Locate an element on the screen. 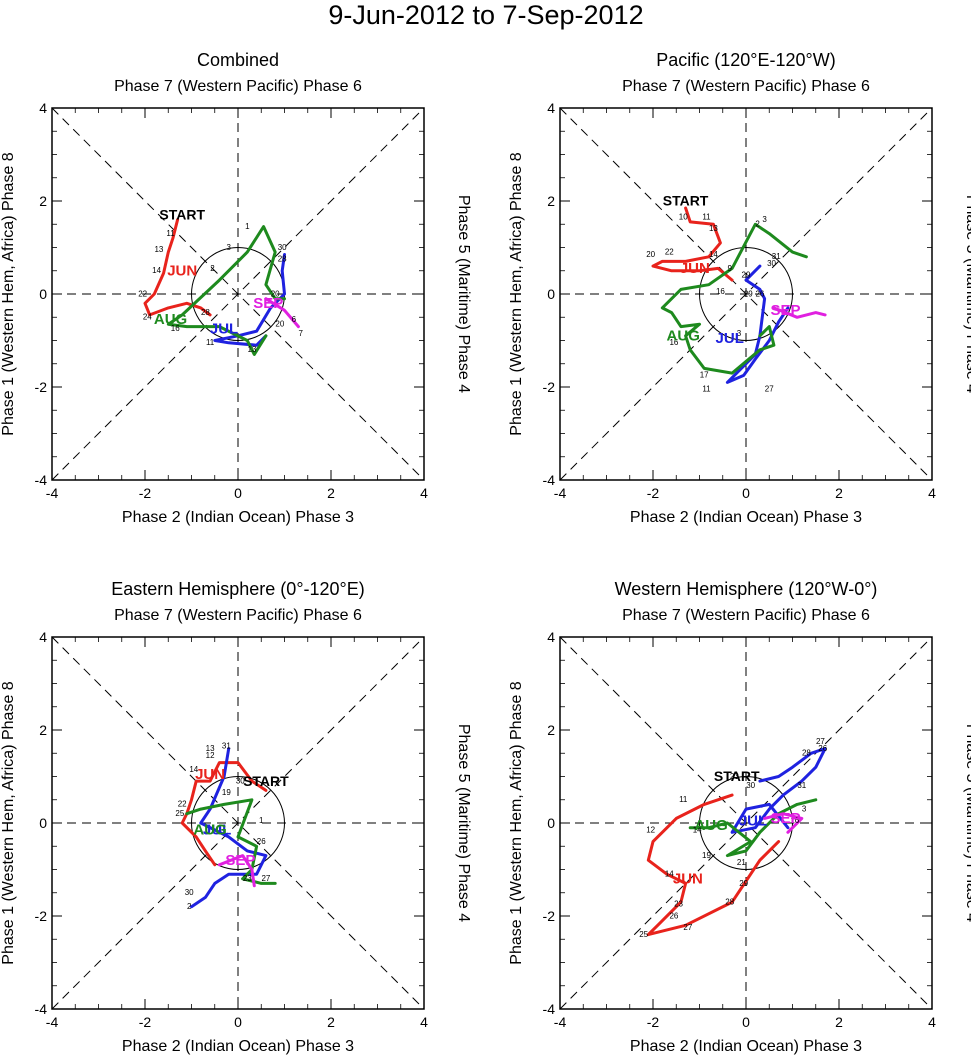 The height and width of the screenshot is (1061, 971). day-label: 17 is located at coordinates (704, 375).